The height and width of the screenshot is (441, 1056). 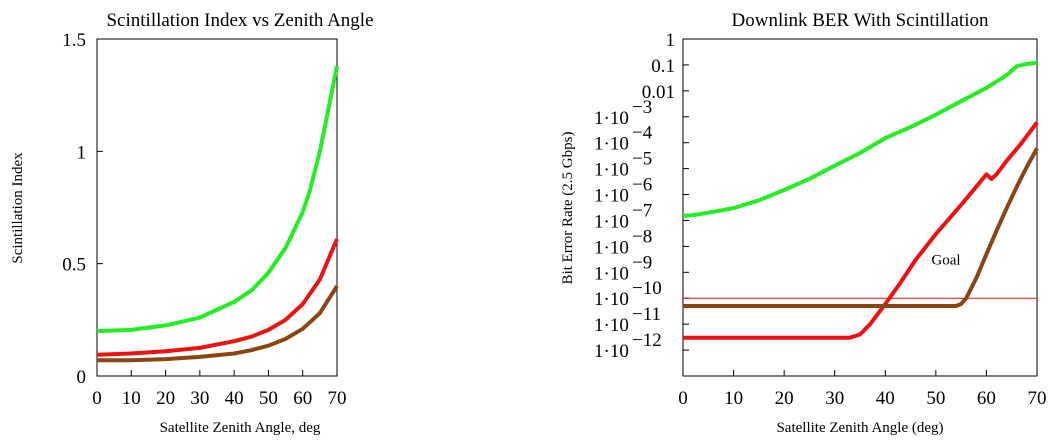 I want to click on y-tick-label: 1·10⁻³, so click(x=623, y=113).